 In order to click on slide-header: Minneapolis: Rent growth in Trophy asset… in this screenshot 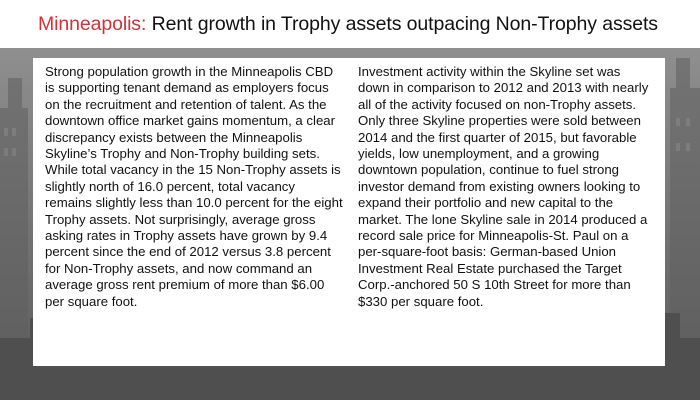, I will do `click(350, 24)`.